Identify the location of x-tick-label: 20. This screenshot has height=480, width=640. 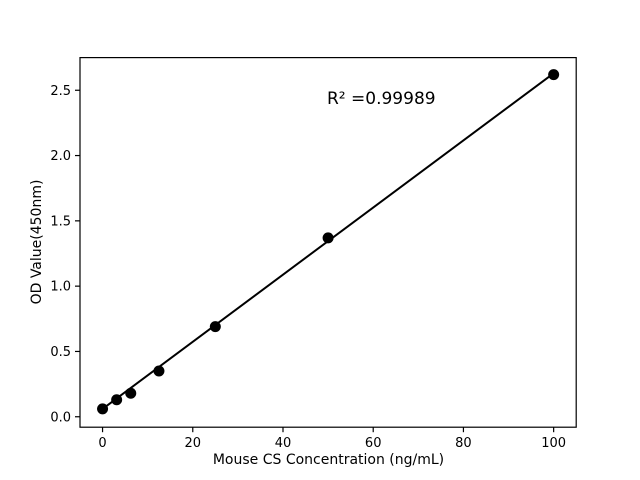
(192, 443).